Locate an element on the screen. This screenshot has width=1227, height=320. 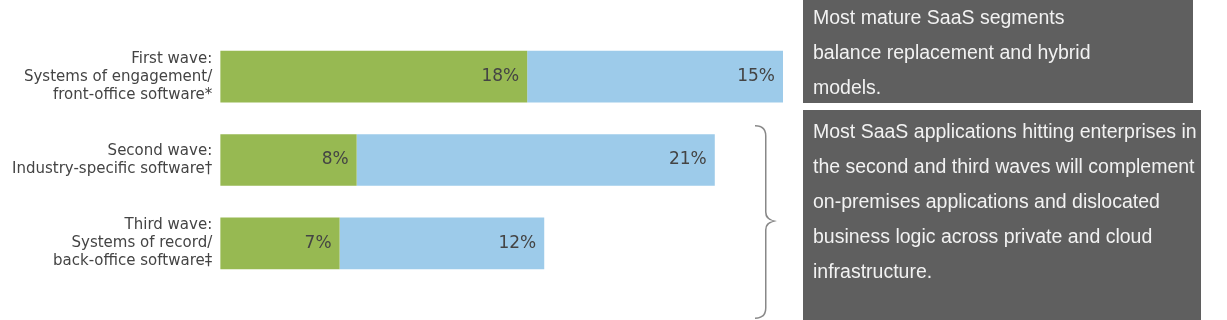
data-label: 12% is located at coordinates (517, 241).